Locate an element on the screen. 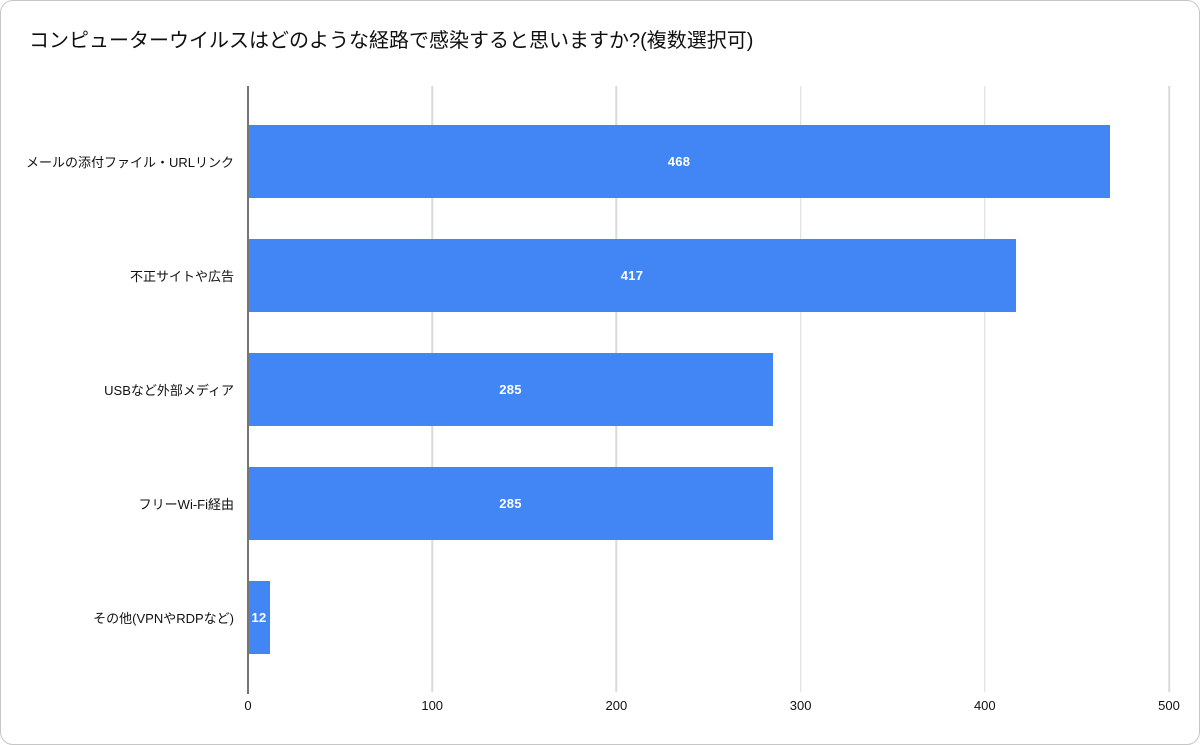 Image resolution: width=1200 pixels, height=745 pixels. x-tick-label: 100 is located at coordinates (432, 705).